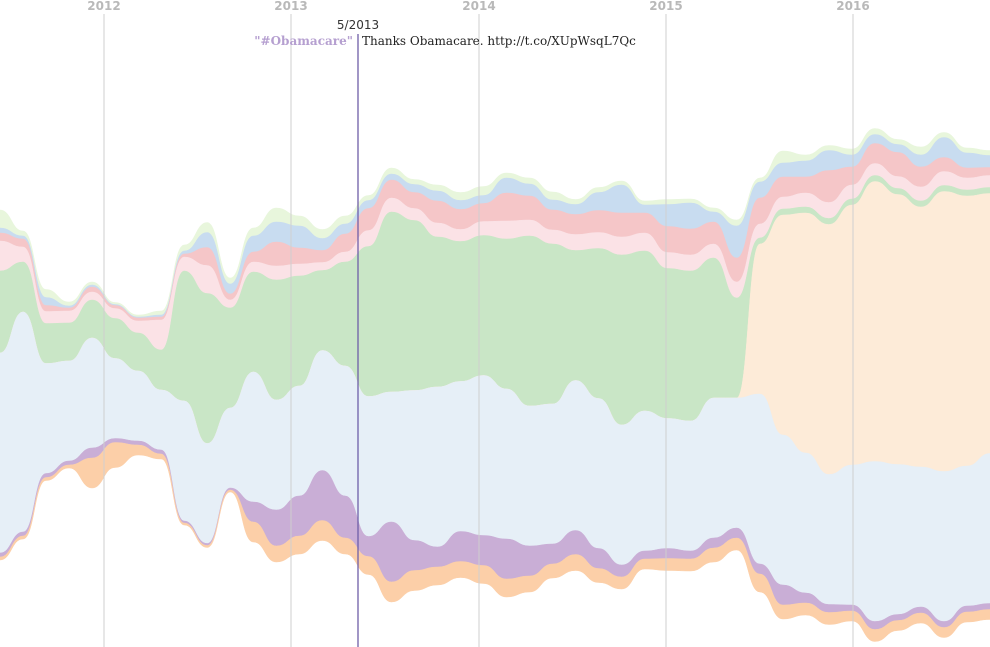  I want to click on year-label-2016: 2016, so click(852, 6).